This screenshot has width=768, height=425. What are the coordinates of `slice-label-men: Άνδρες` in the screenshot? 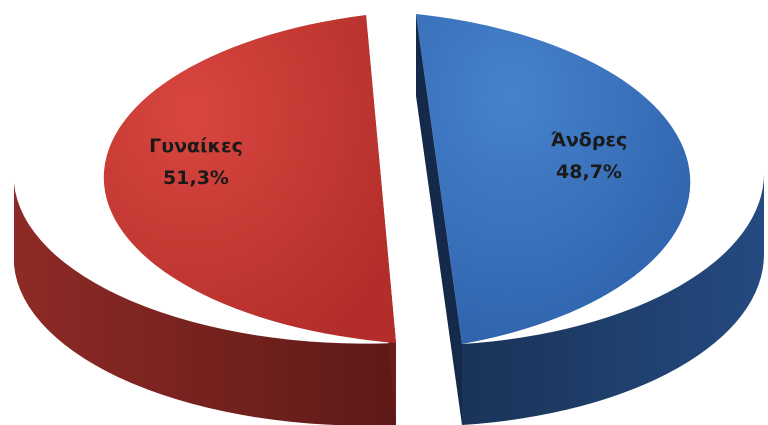 It's located at (589, 140).